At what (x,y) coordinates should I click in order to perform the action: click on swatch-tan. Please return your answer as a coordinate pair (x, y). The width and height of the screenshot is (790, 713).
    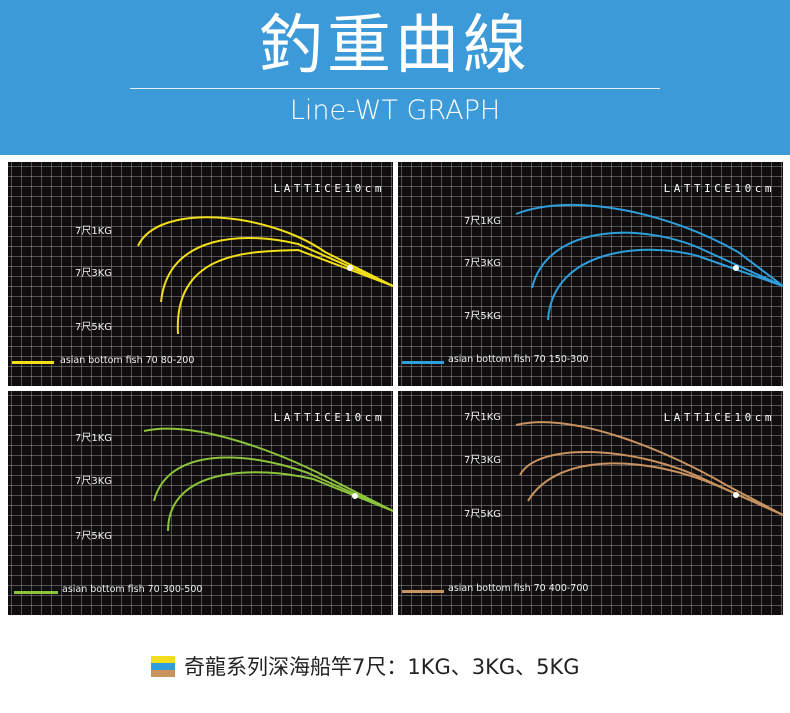
    Looking at the image, I should click on (163, 673).